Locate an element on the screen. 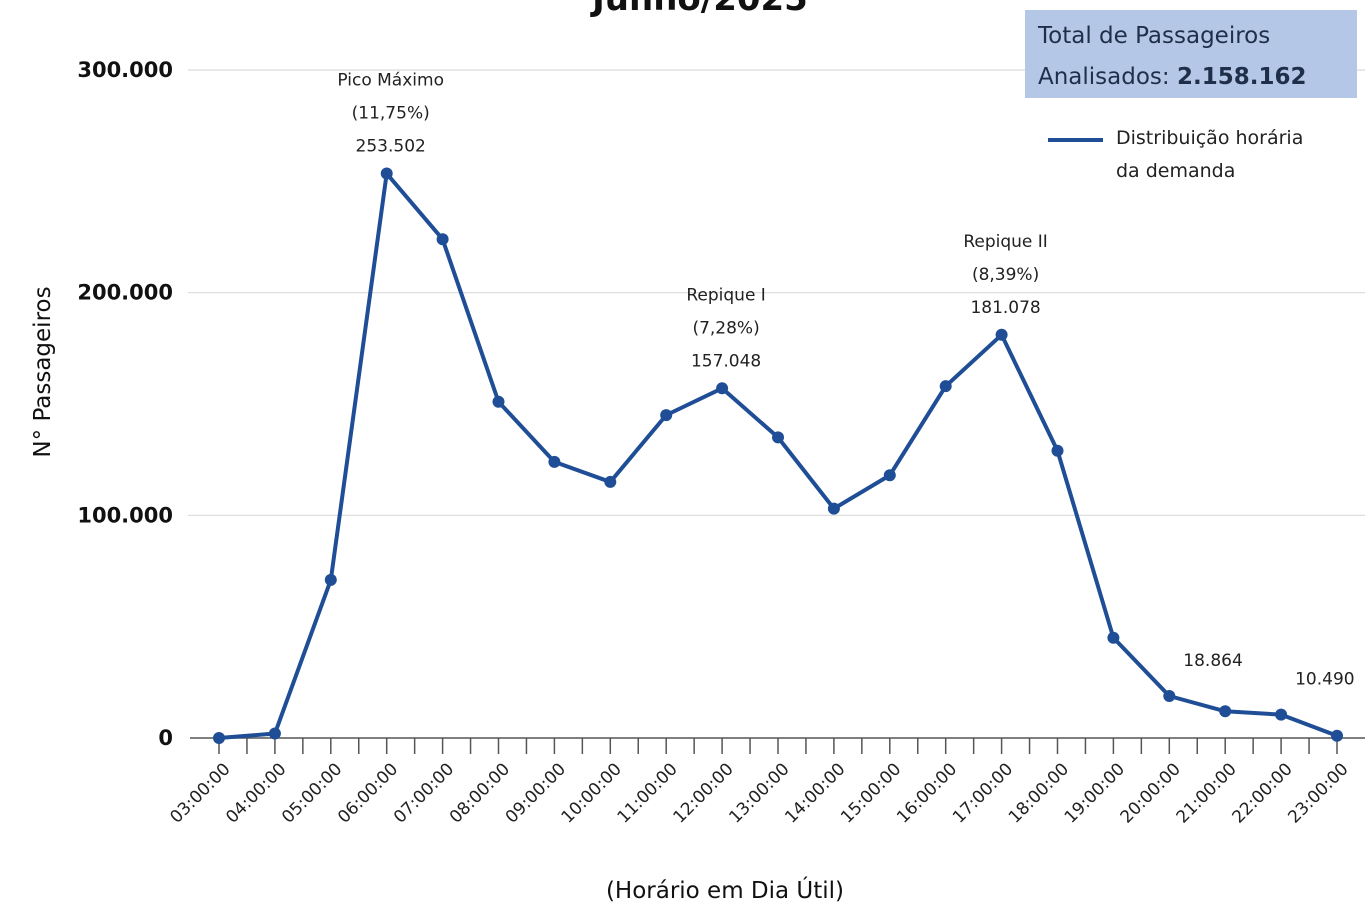  annotation-label: (11,75%) is located at coordinates (391, 114).